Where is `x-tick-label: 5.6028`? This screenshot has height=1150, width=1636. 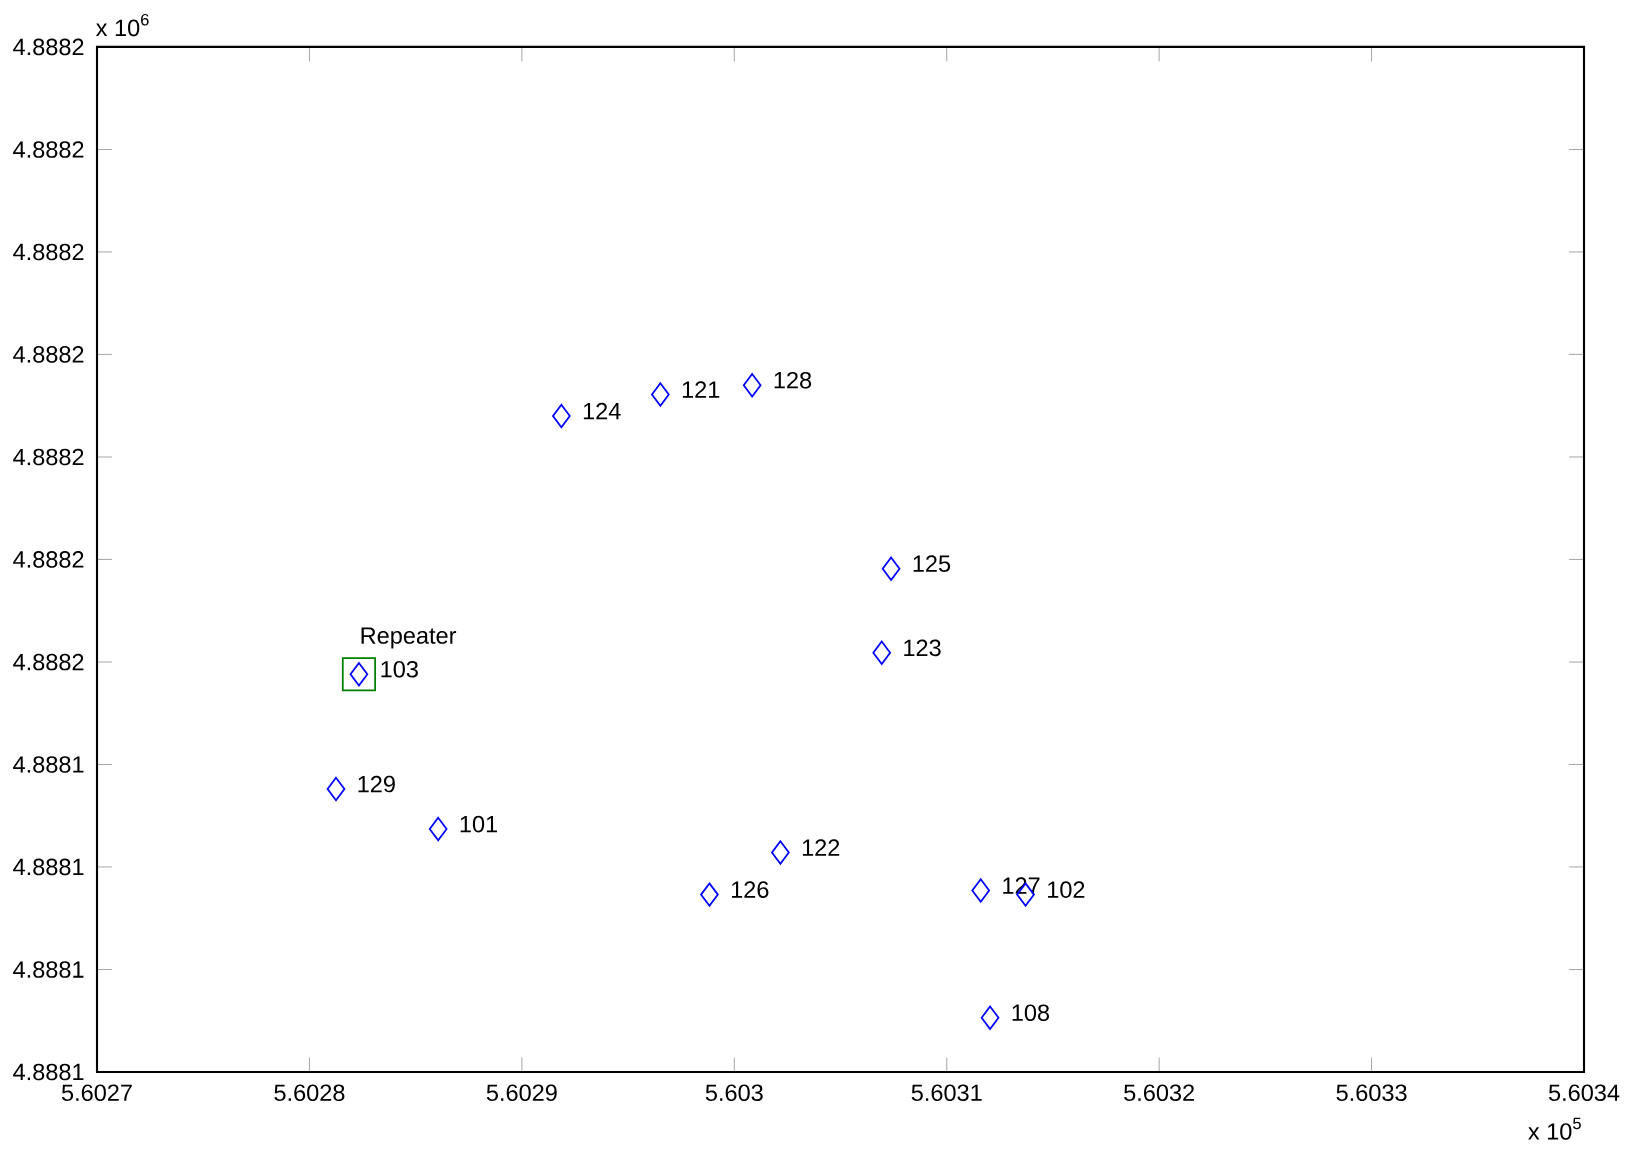 x-tick-label: 5.6028 is located at coordinates (309, 1093).